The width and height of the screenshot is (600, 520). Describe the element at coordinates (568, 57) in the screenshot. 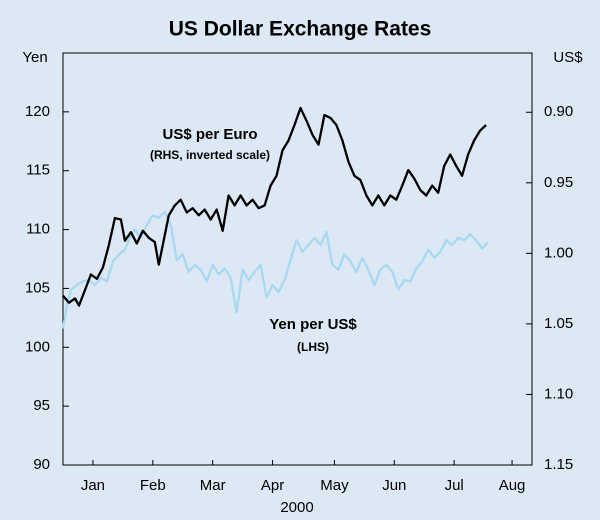

I see `y2-unit-label: US$` at that location.